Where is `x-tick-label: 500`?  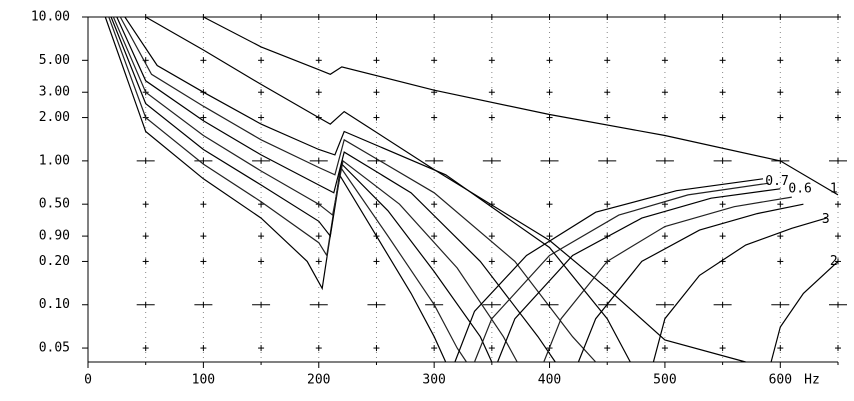
x-tick-label: 500 is located at coordinates (664, 380).